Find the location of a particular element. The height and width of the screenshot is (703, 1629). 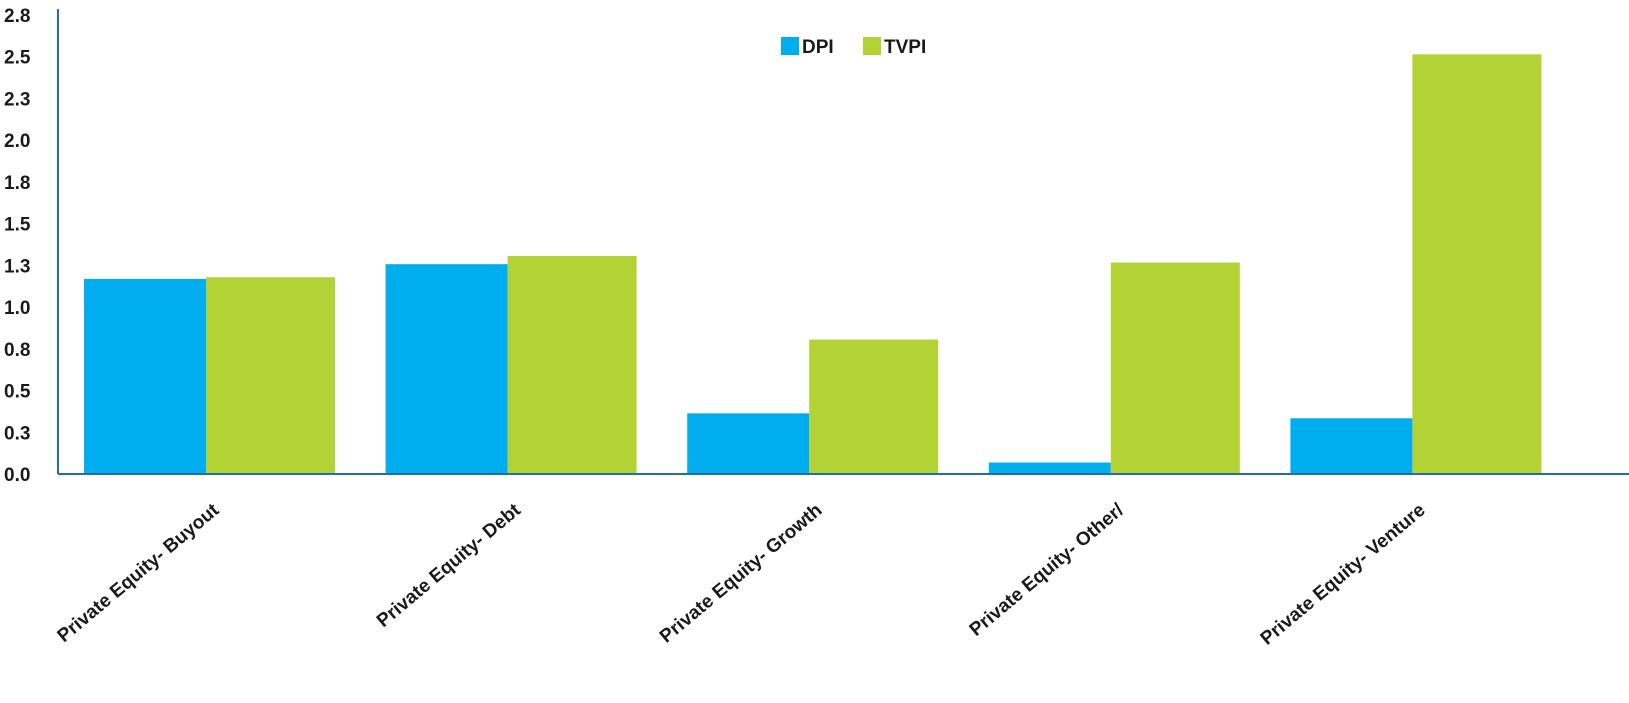

x-category-label: Private Equity- Growth is located at coordinates (741, 574).